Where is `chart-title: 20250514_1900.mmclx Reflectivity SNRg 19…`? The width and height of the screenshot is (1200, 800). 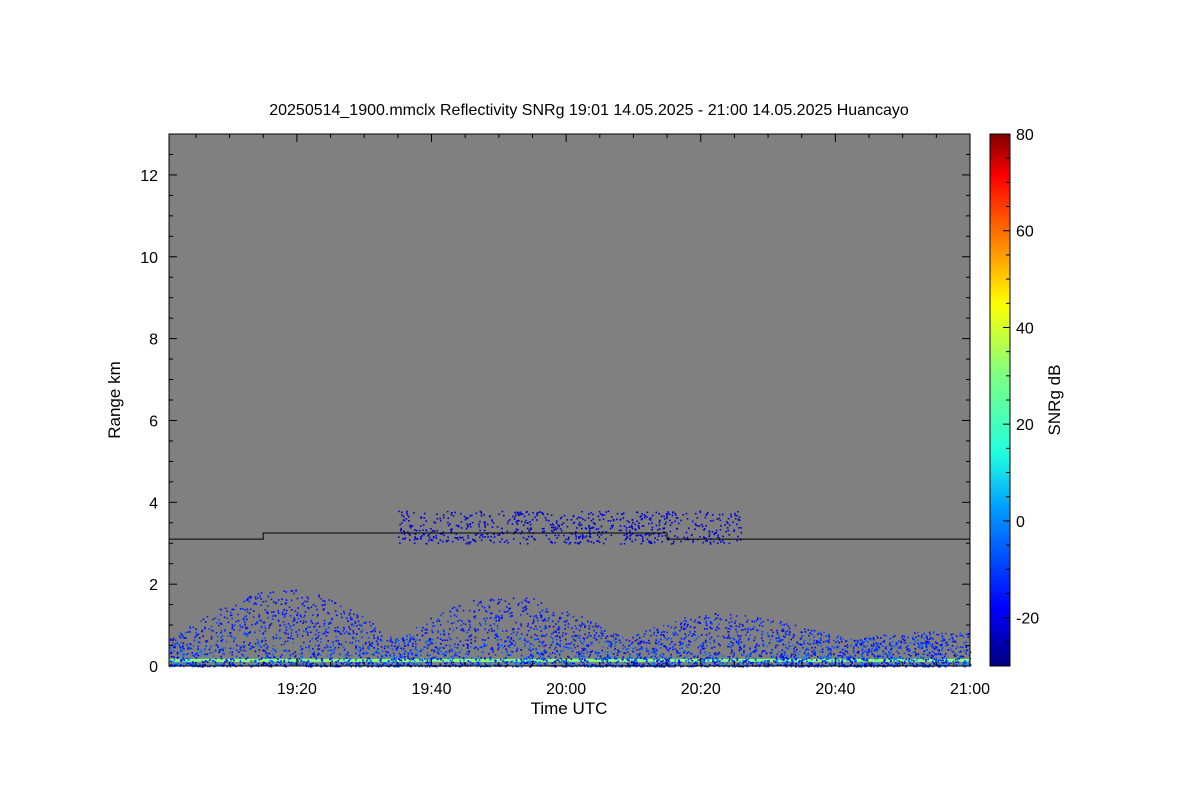 chart-title: 20250514_1900.mmclx Reflectivity SNRg 19… is located at coordinates (589, 110).